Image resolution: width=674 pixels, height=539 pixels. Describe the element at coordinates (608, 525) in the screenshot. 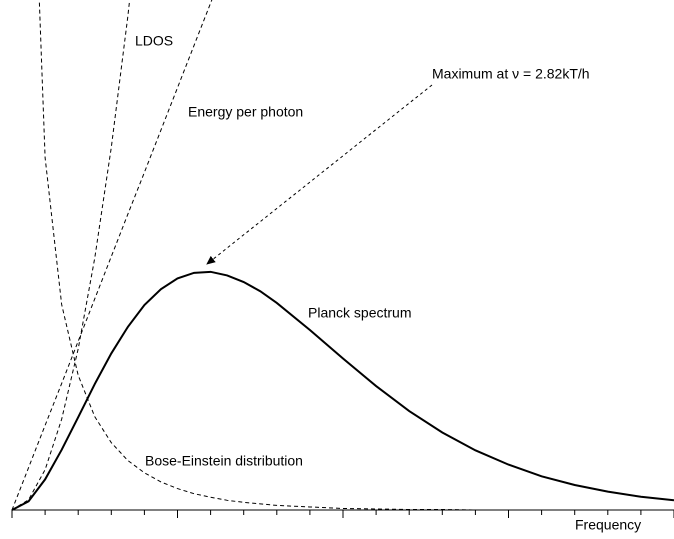

I see `x-axis-label: Frequency` at that location.